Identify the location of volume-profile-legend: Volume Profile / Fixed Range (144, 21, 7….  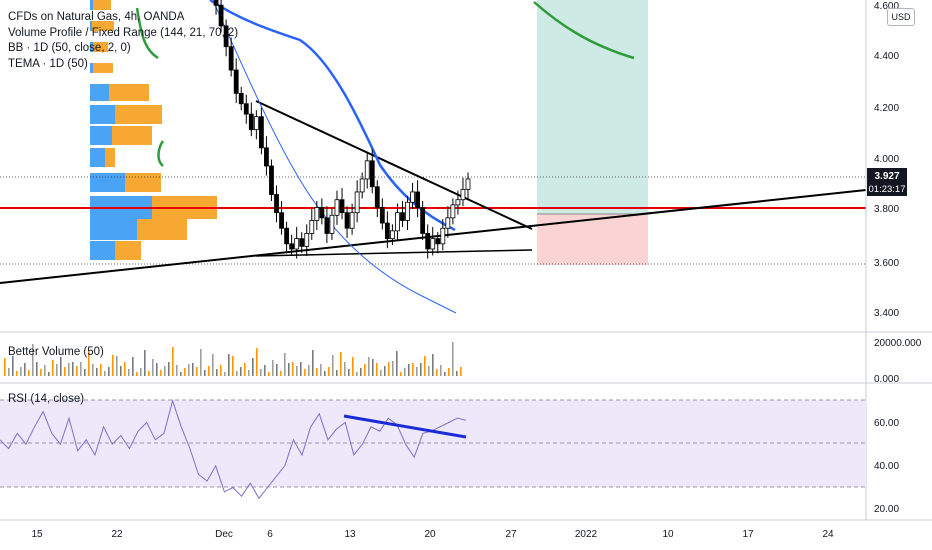
(123, 32).